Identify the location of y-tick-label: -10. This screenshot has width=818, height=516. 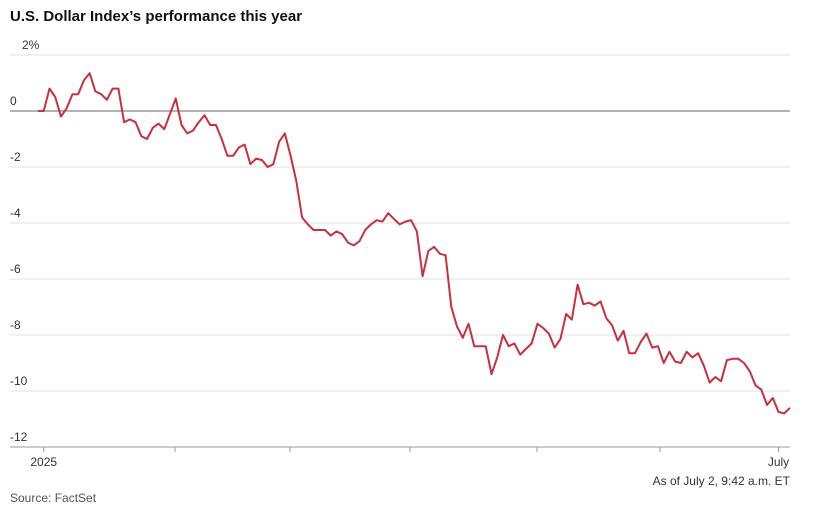
(19, 381).